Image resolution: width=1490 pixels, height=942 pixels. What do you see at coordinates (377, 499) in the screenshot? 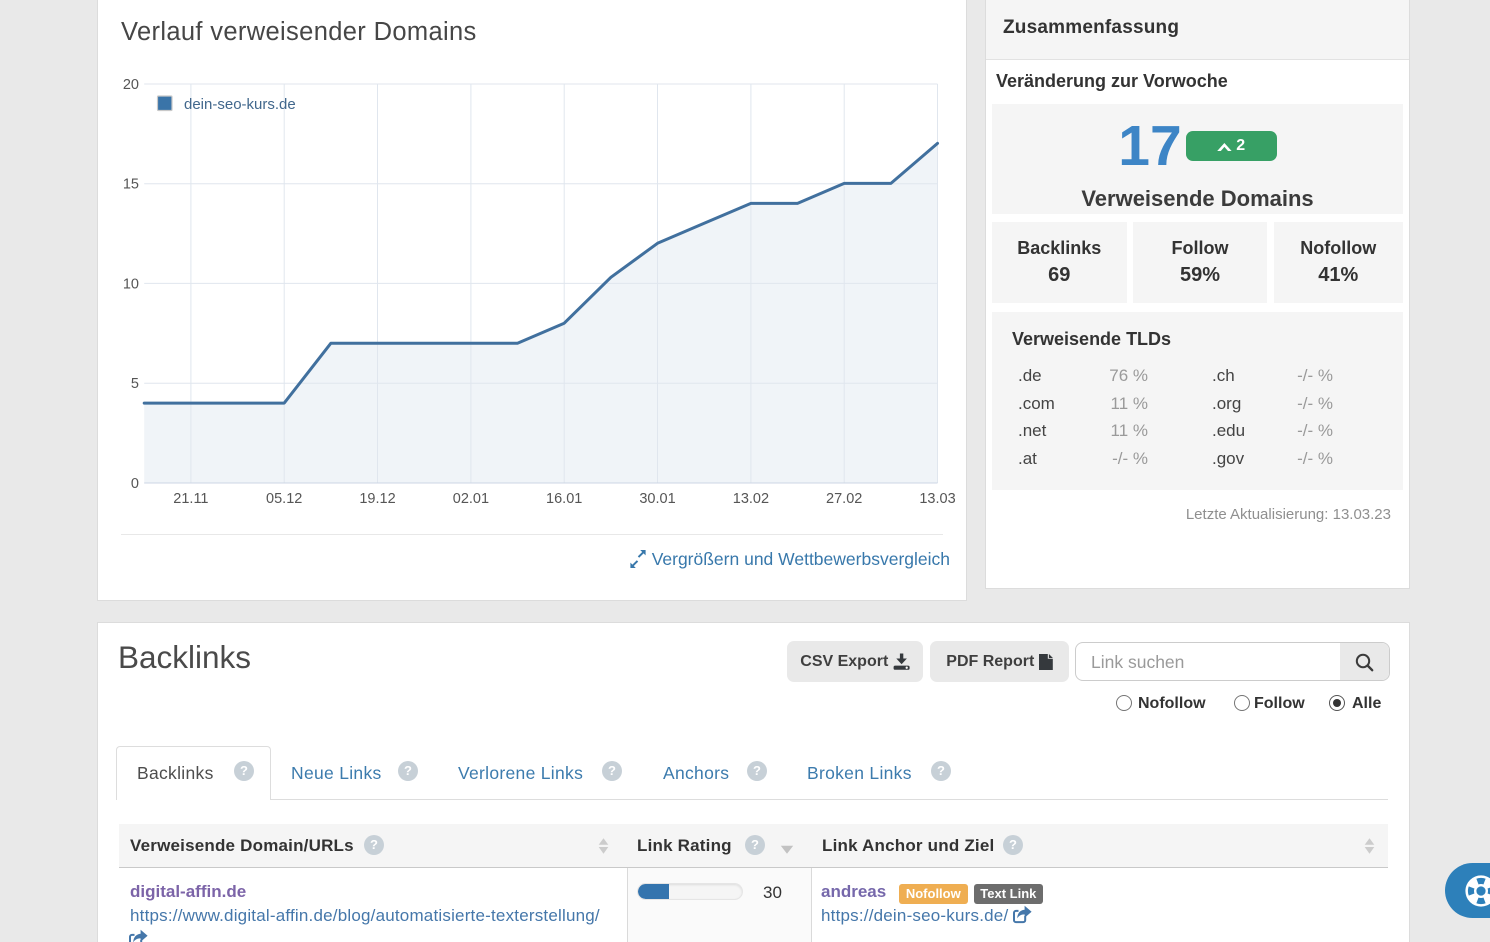
I see `svg-text: 19.12` at bounding box center [377, 499].